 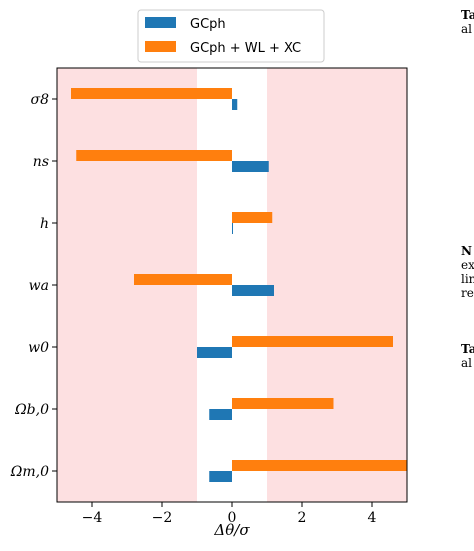 I want to click on legend: GCph GCph + WL + XC, so click(x=231, y=36).